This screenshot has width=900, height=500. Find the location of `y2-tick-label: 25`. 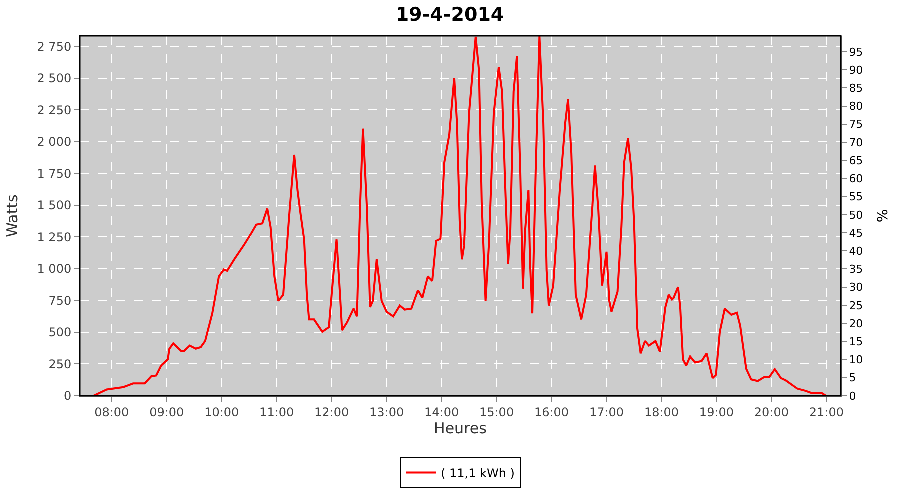

y2-tick-label: 25 is located at coordinates (856, 305).